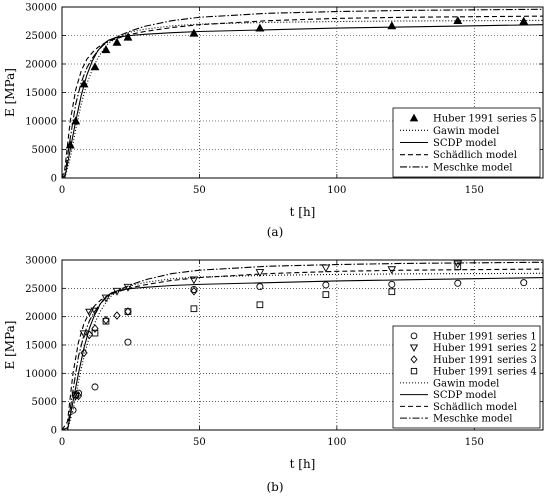 The width and height of the screenshot is (550, 501). I want to click on x-tick-label: 150, so click(474, 442).